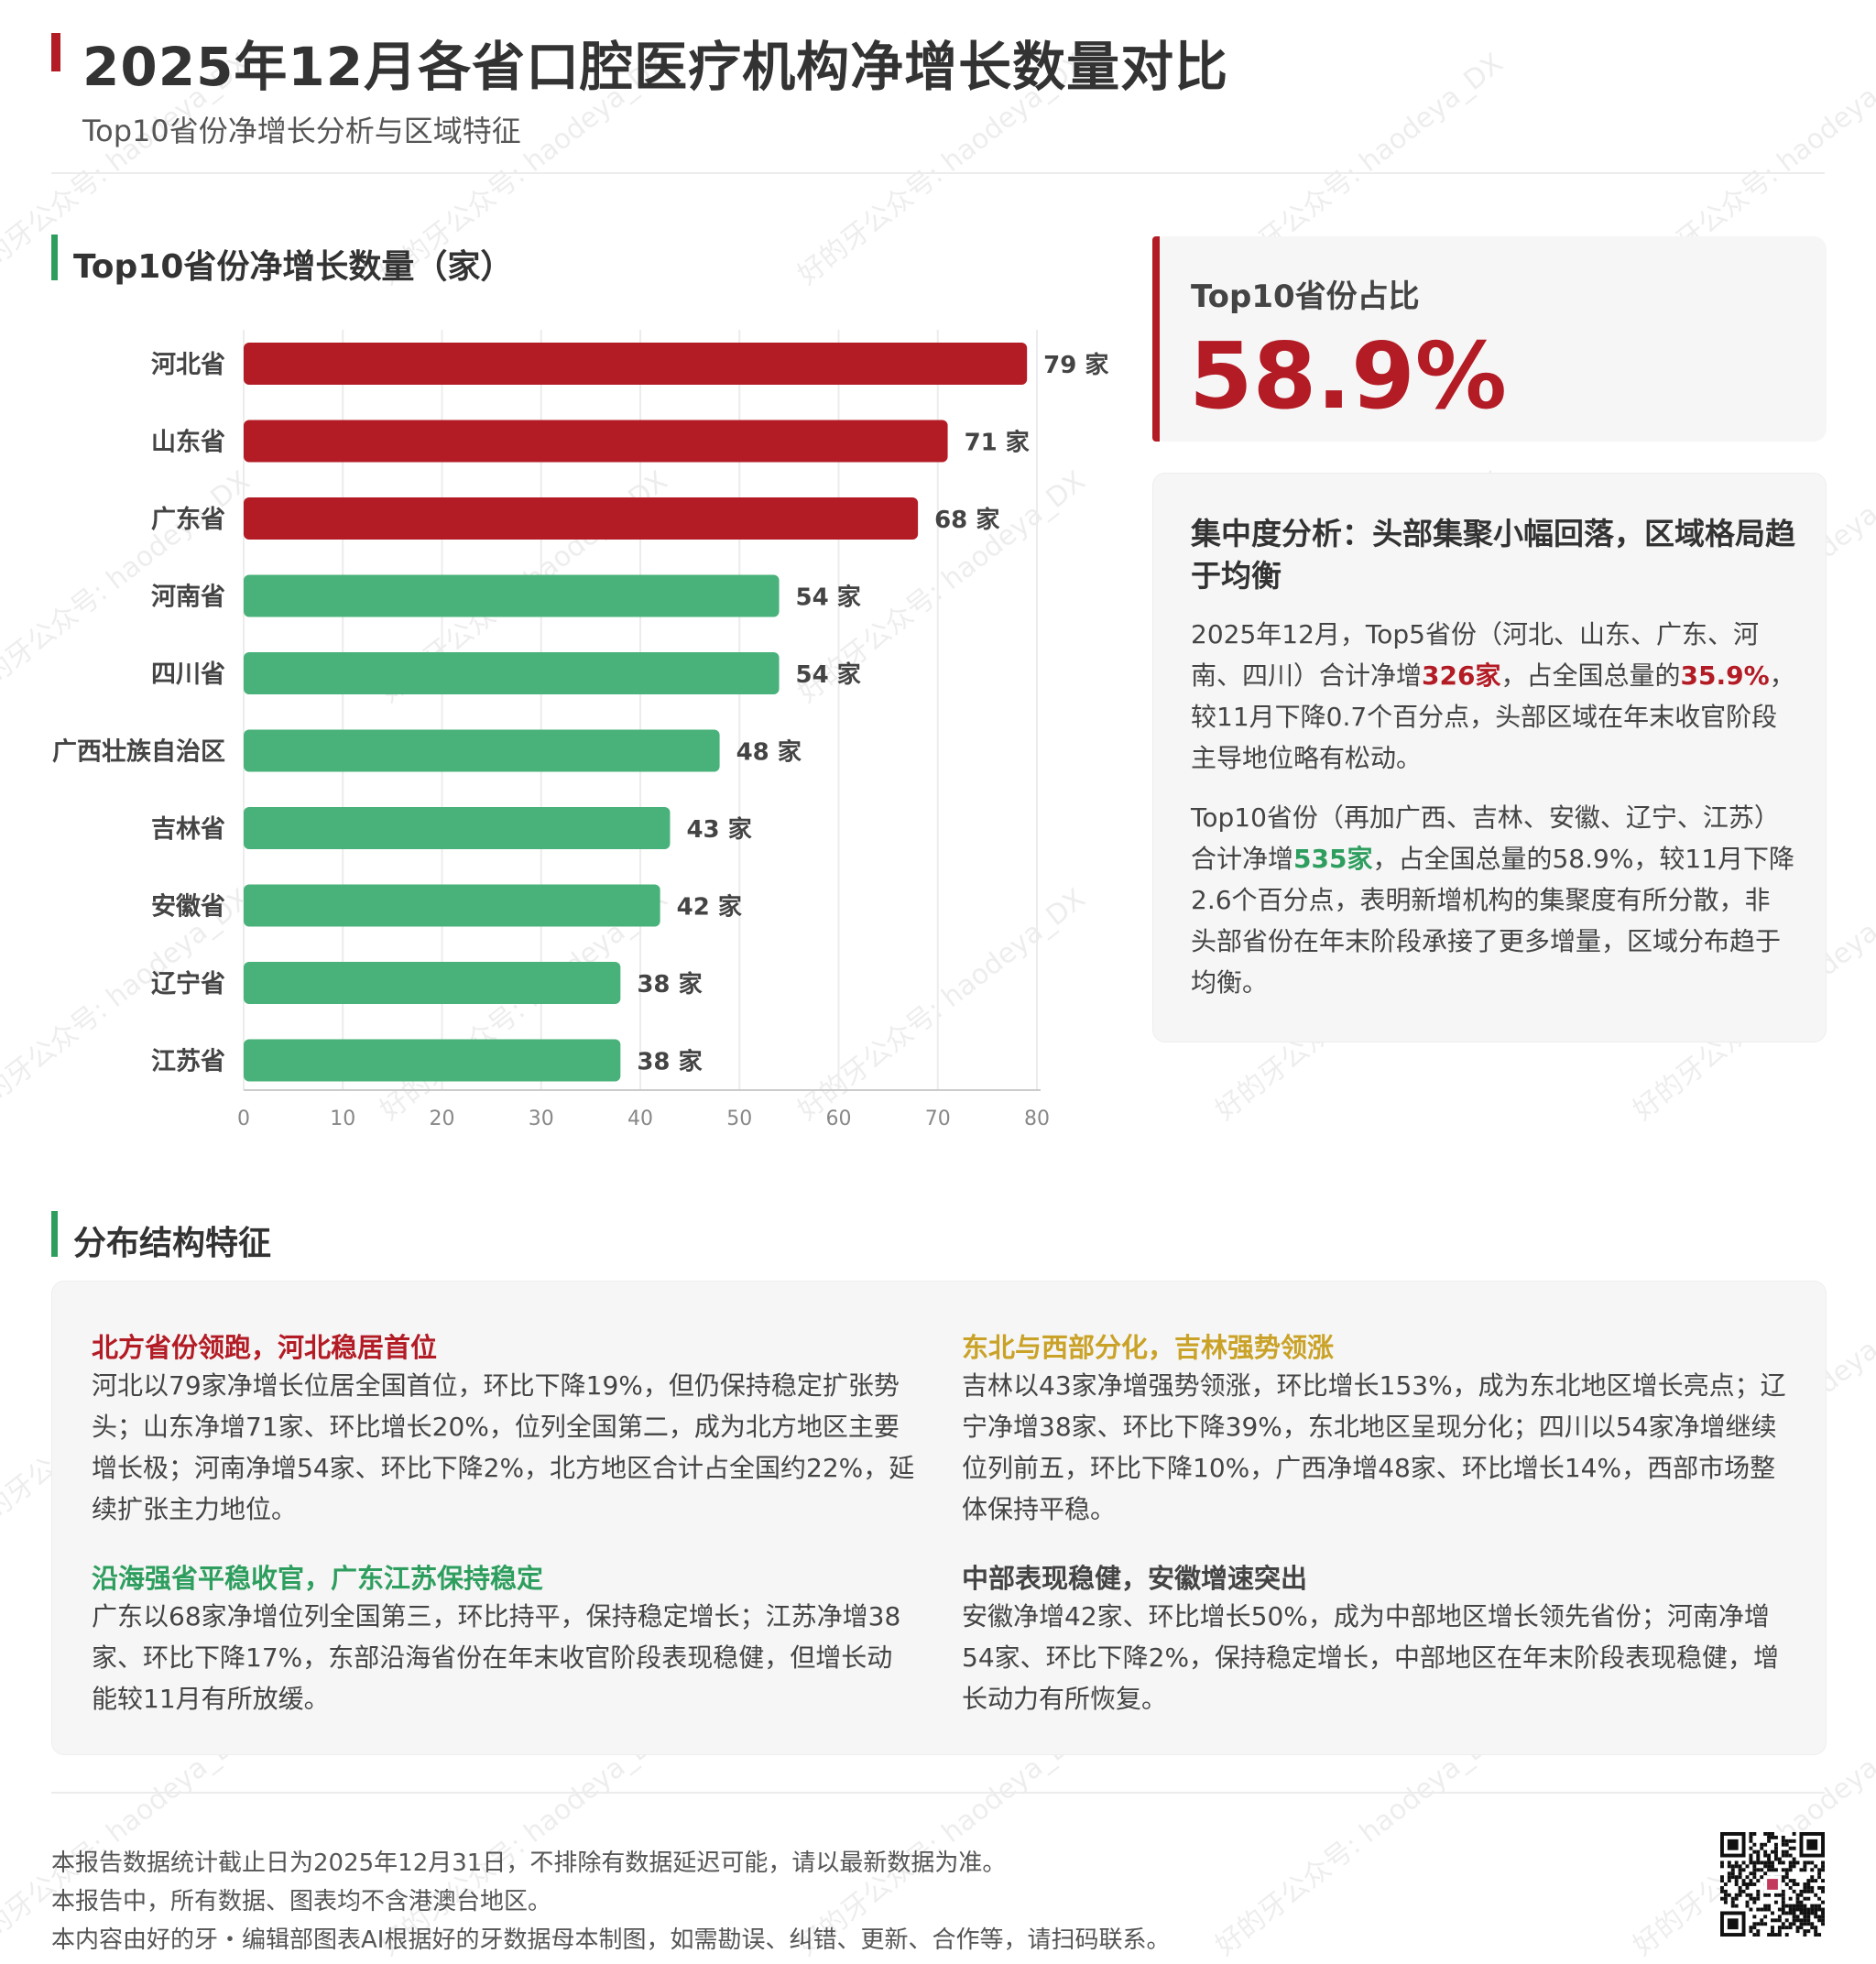  What do you see at coordinates (188, 1062) in the screenshot?
I see `category-label: 江苏省` at bounding box center [188, 1062].